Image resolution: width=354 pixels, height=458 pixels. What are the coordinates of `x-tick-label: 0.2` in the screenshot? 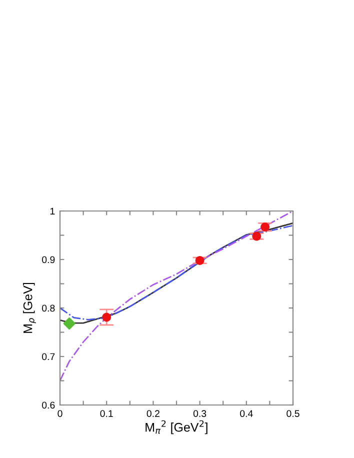 It's located at (153, 413).